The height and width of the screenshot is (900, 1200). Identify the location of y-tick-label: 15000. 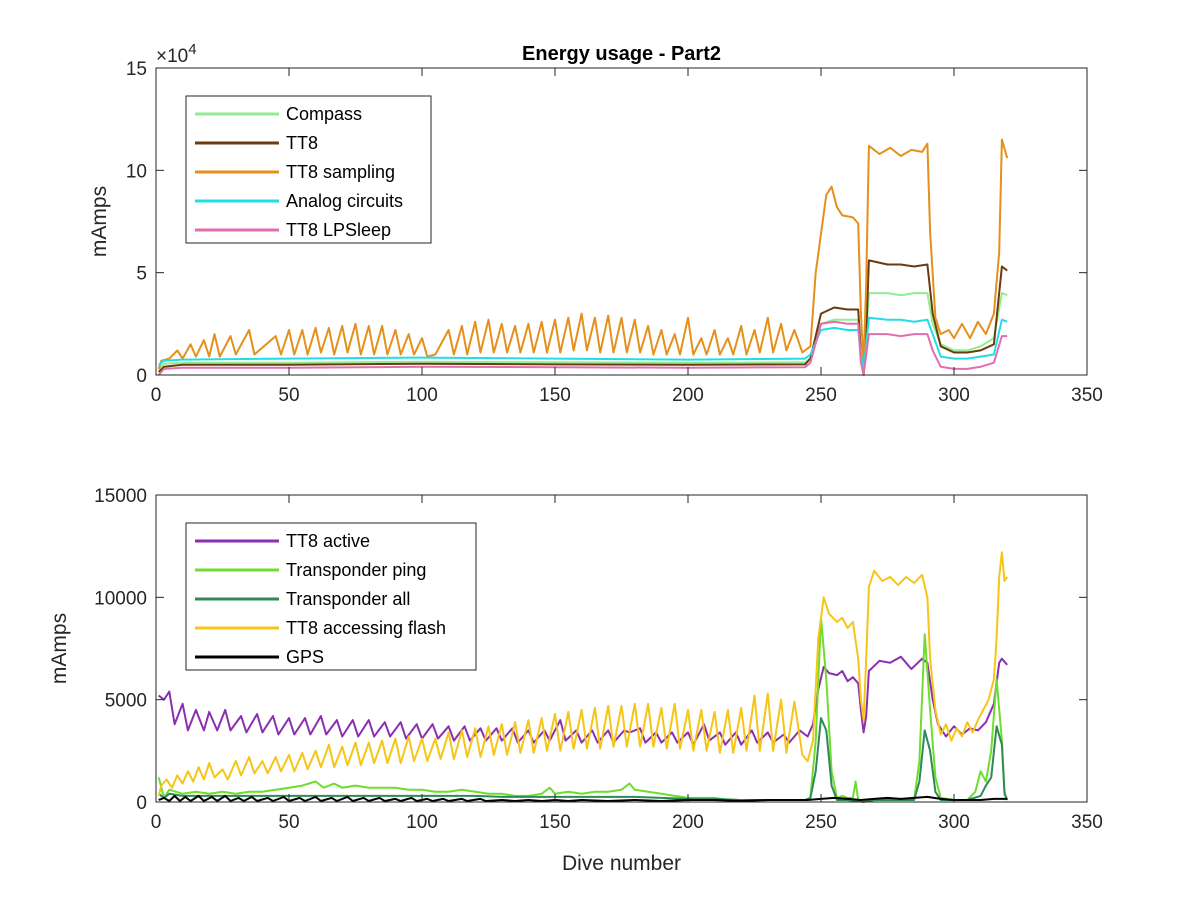
(120, 496).